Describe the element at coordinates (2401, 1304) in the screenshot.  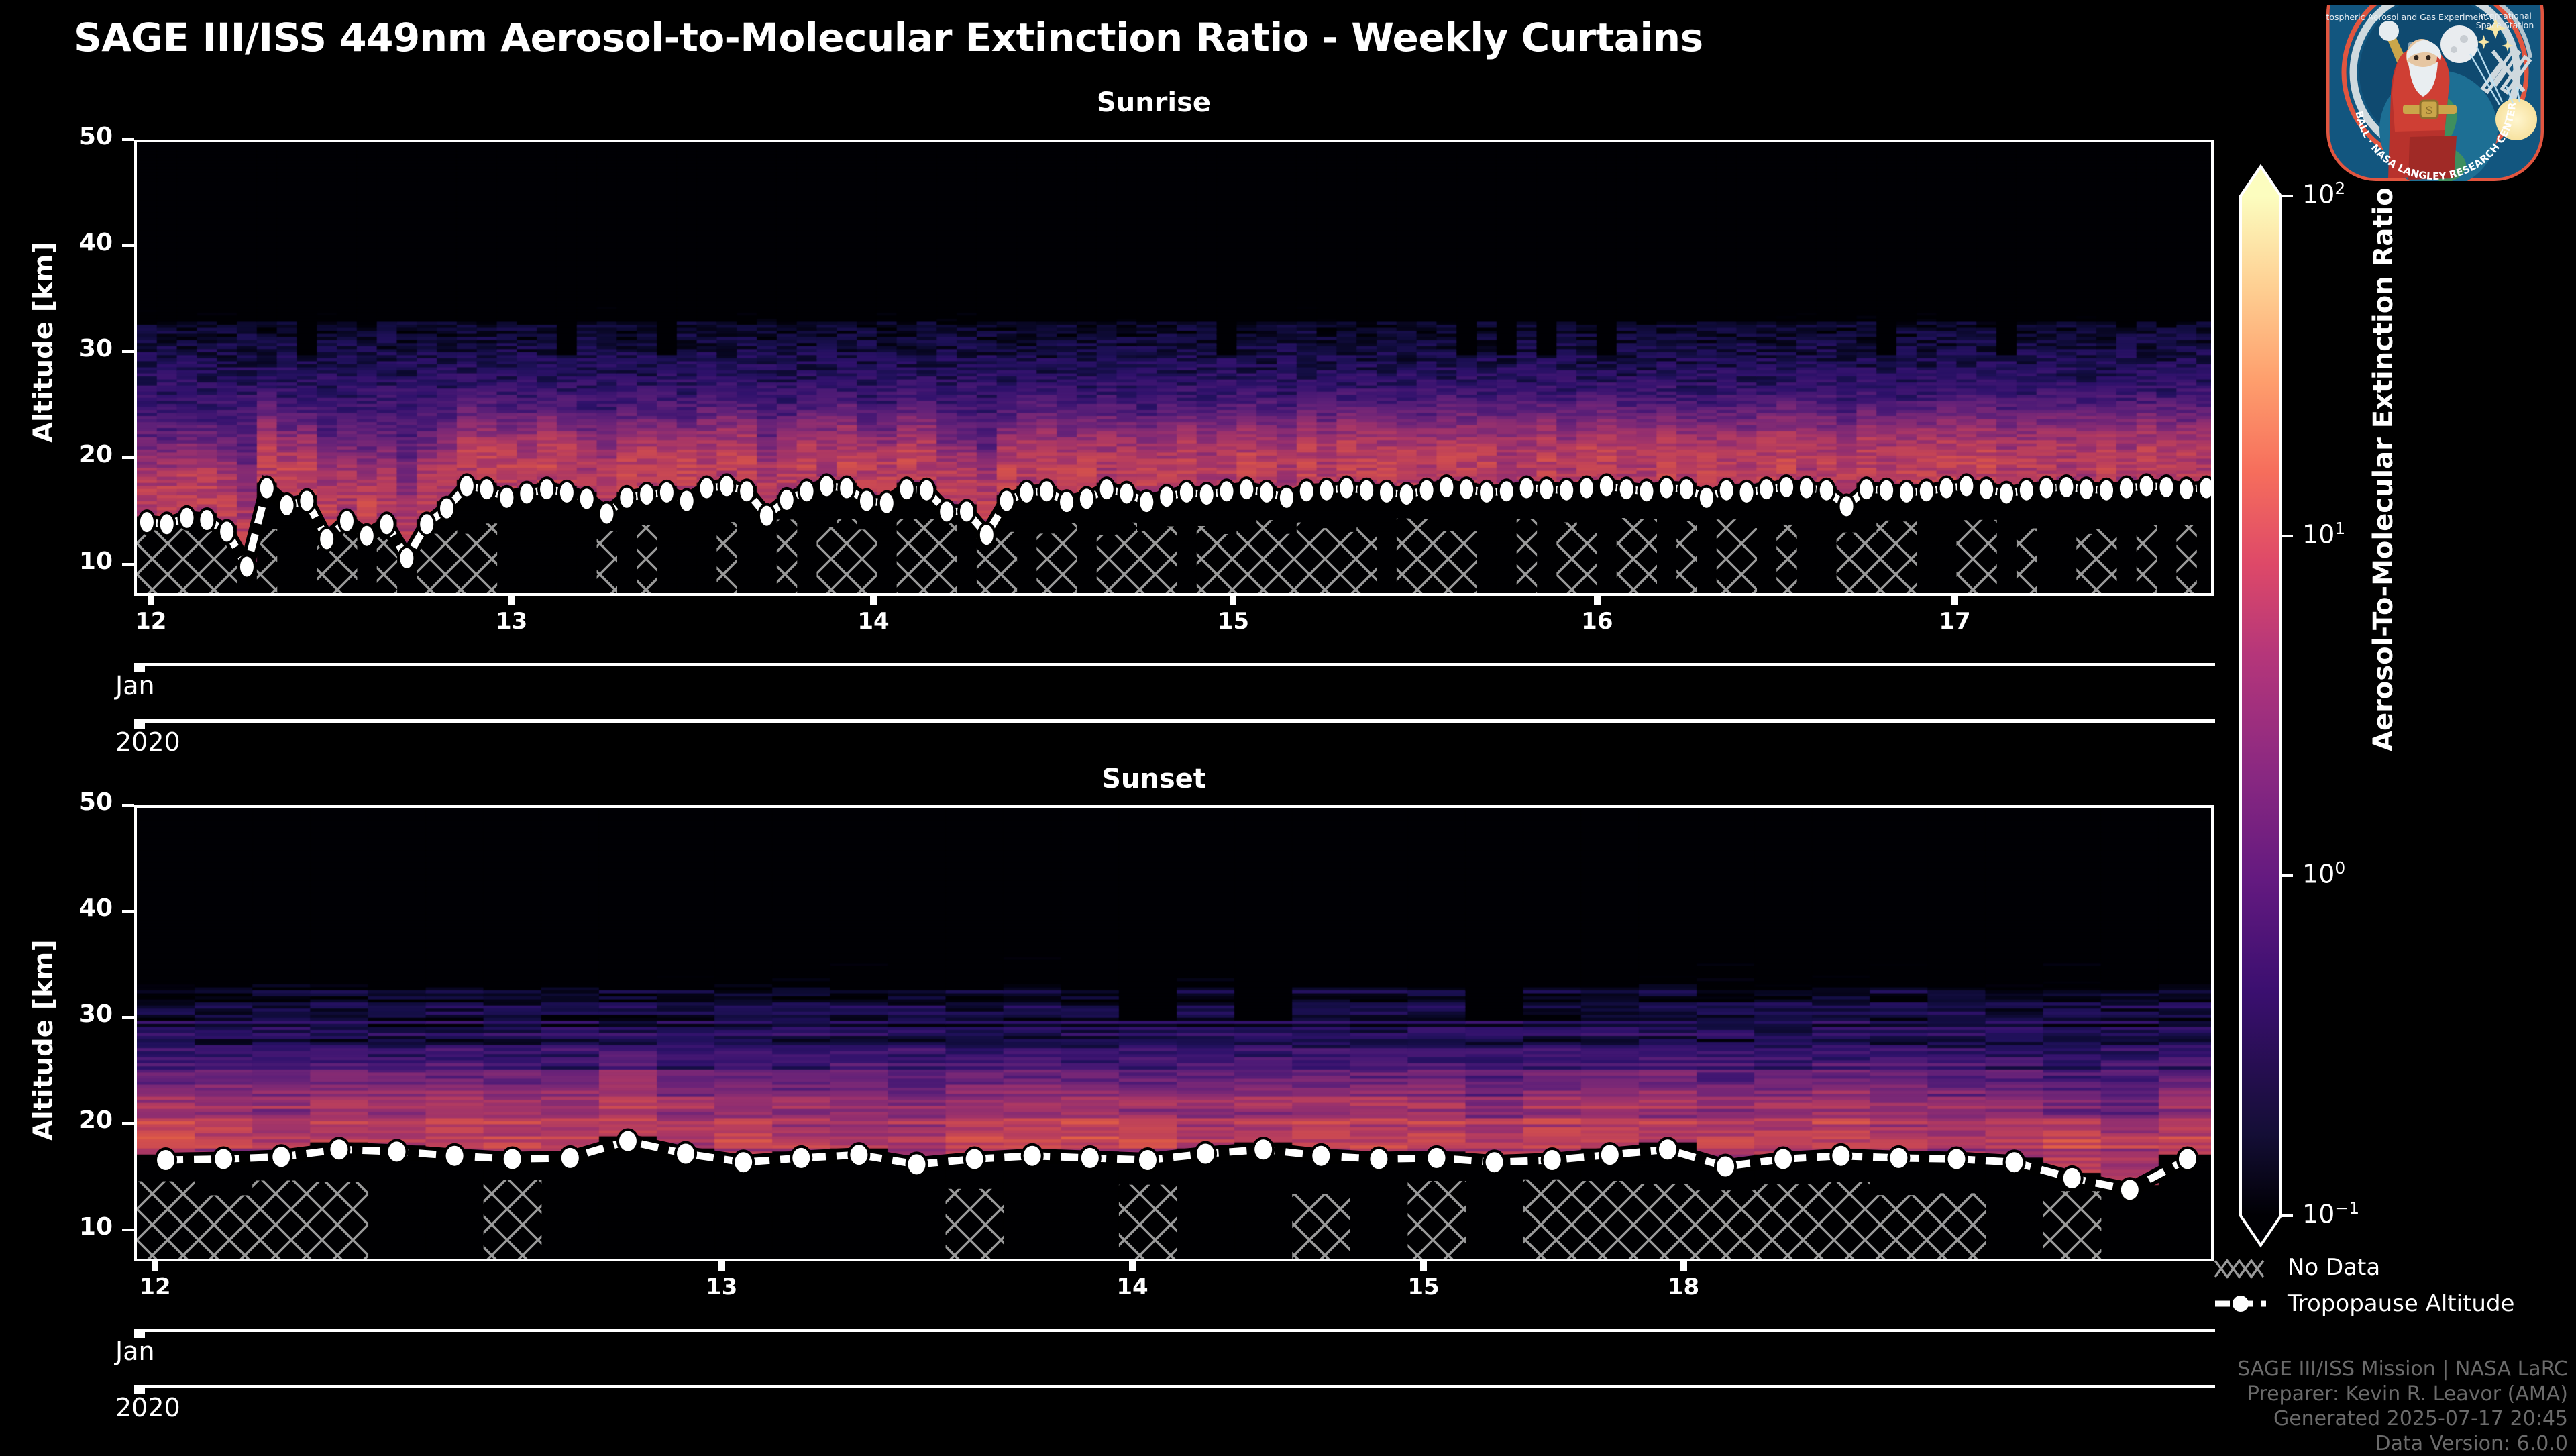
I see `legend-label-tropopause: Tropopause Altitude` at that location.